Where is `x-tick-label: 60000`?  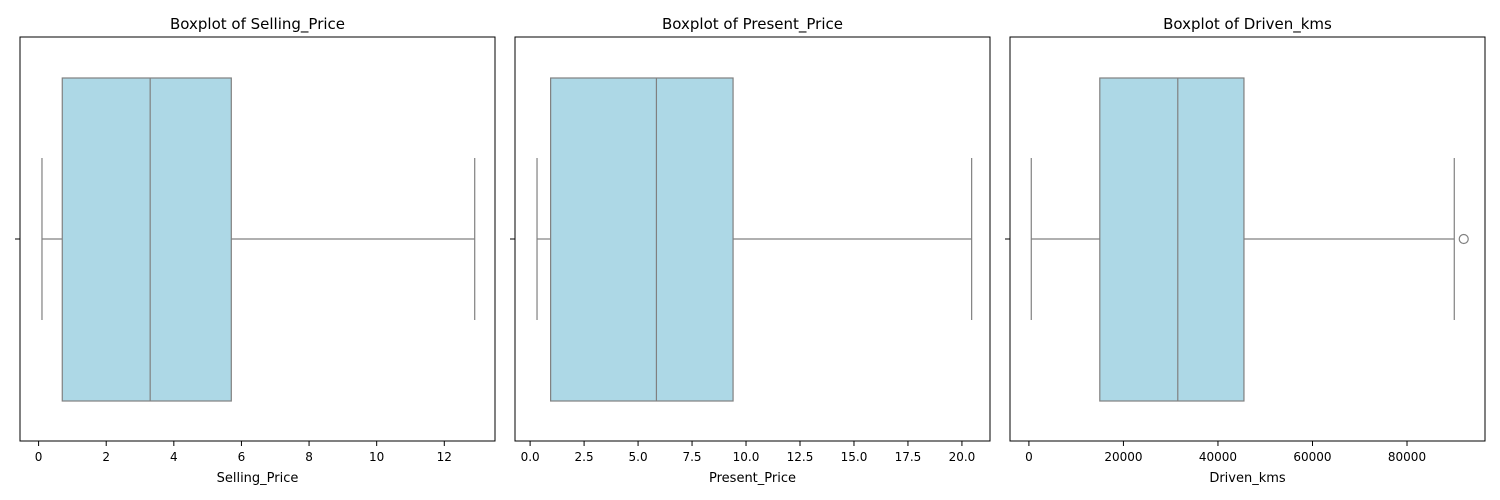
x-tick-label: 60000 is located at coordinates (1312, 457).